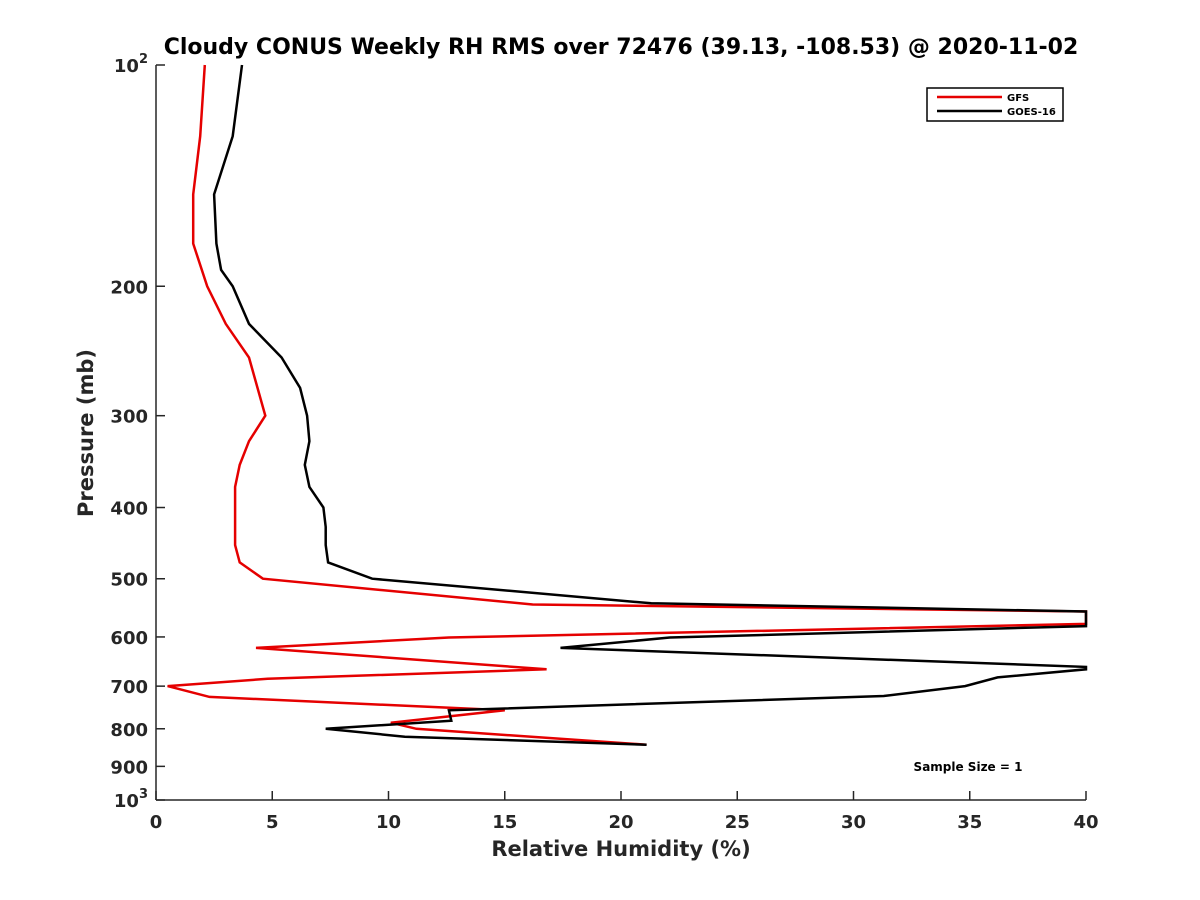 The width and height of the screenshot is (1200, 900). I want to click on x-tick-label: 35, so click(969, 822).